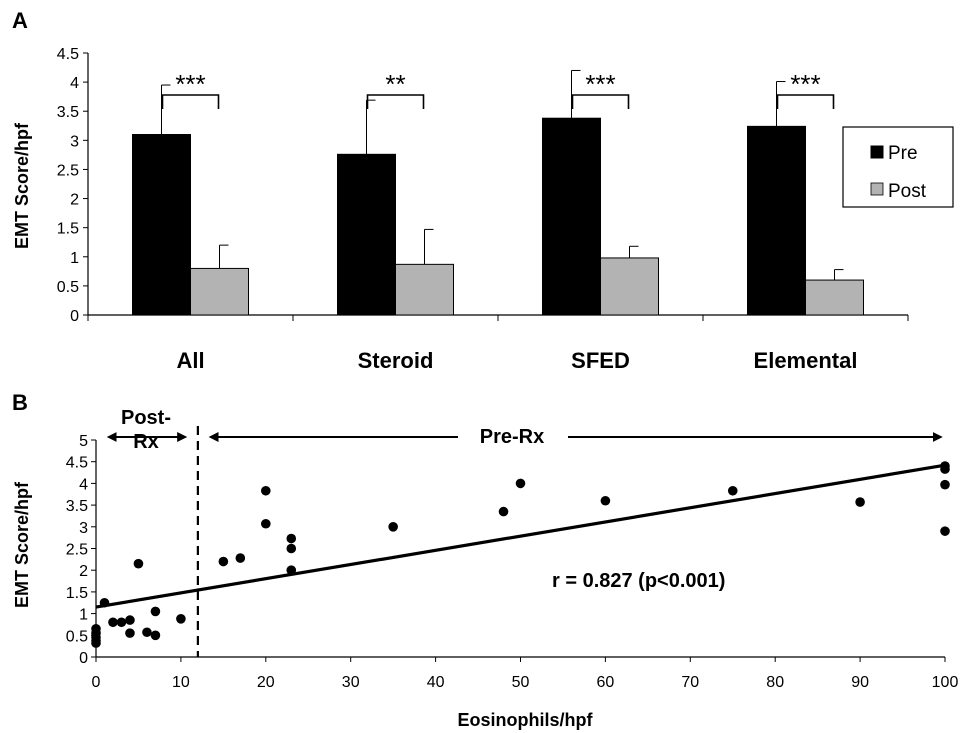 The height and width of the screenshot is (733, 962). I want to click on panel-b-letter: B, so click(20, 402).